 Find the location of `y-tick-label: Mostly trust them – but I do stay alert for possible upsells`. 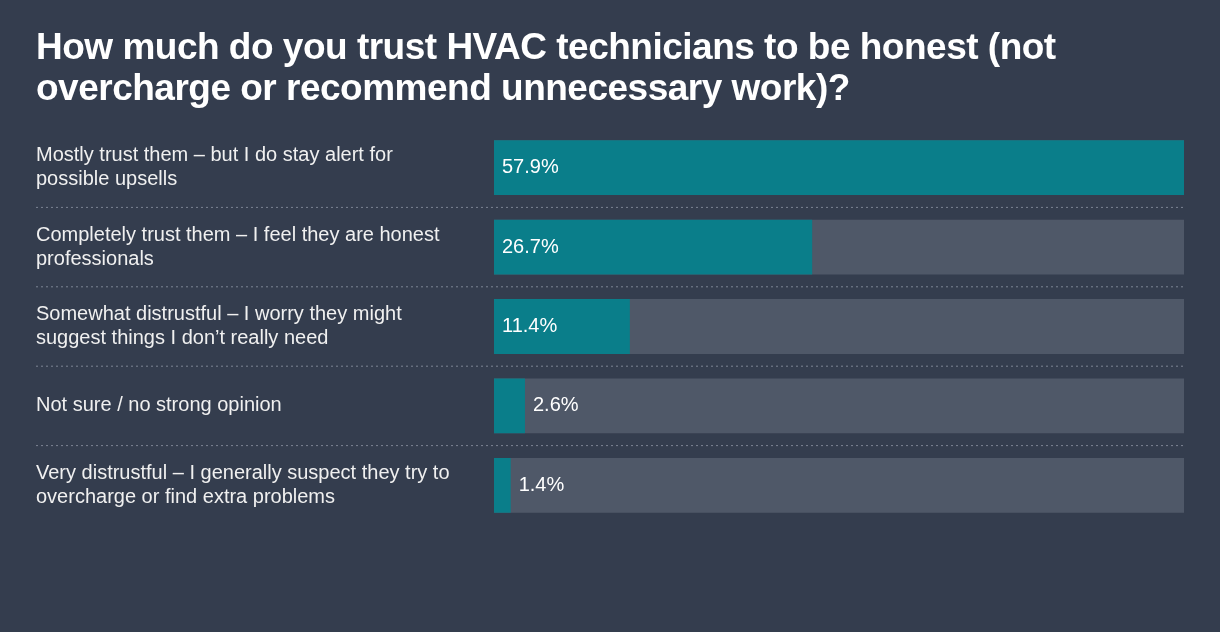

y-tick-label: Mostly trust them – but I do stay alert for possible upsells is located at coordinates (215, 166).